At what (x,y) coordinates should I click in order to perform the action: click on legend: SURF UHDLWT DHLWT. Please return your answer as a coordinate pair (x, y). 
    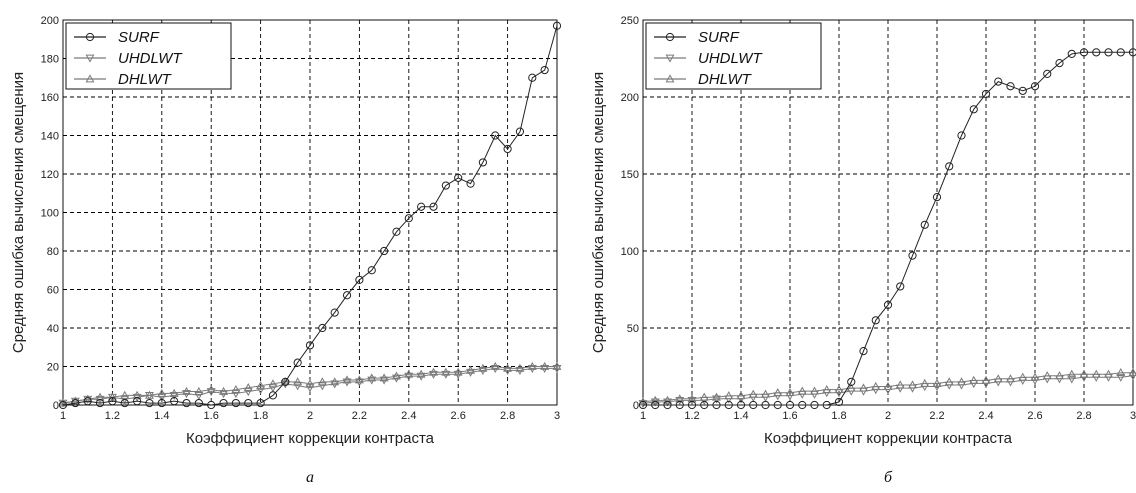
    Looking at the image, I should click on (733, 56).